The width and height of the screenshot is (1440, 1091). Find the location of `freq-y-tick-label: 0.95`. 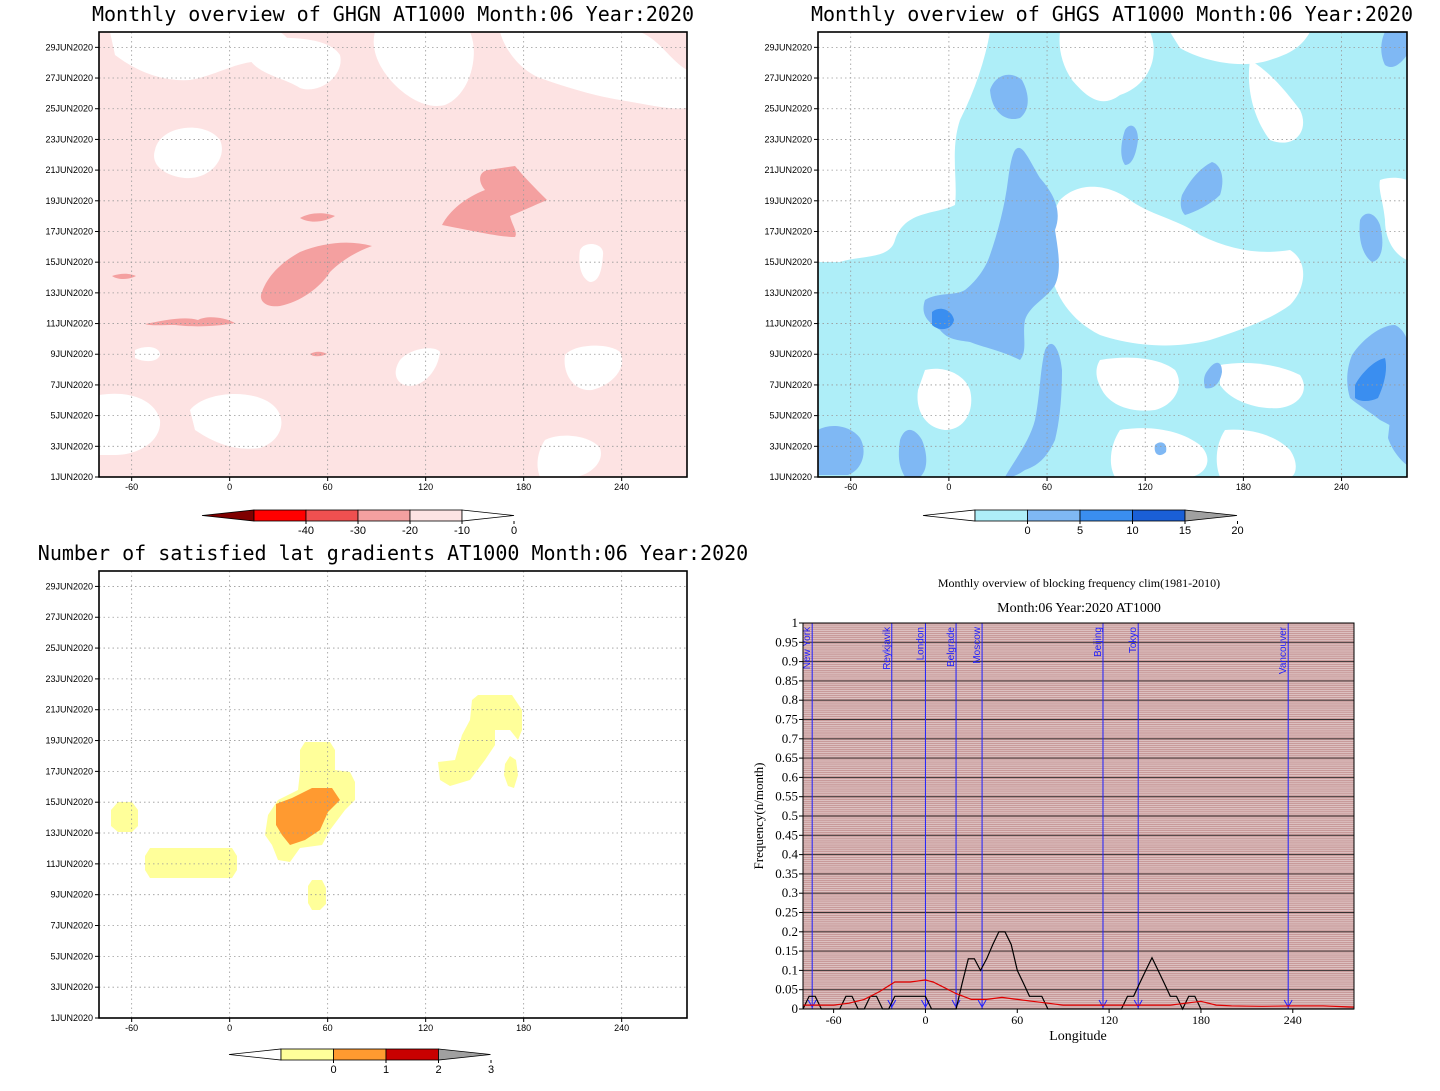

freq-y-tick-label: 0.95 is located at coordinates (786, 641).